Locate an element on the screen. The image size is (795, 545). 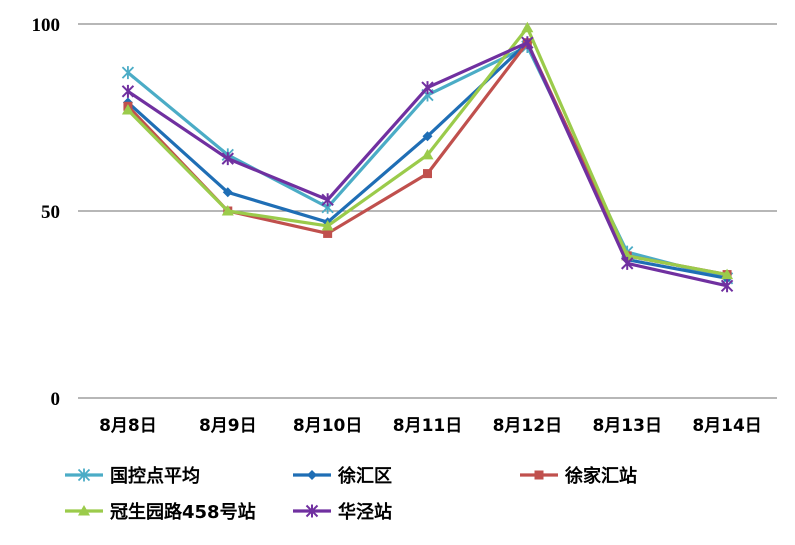
x-axis-ticks: 8月8日 8月9日 8月10日 8月11日 8月12日 8月13日 8月14日 is located at coordinates (430, 426).